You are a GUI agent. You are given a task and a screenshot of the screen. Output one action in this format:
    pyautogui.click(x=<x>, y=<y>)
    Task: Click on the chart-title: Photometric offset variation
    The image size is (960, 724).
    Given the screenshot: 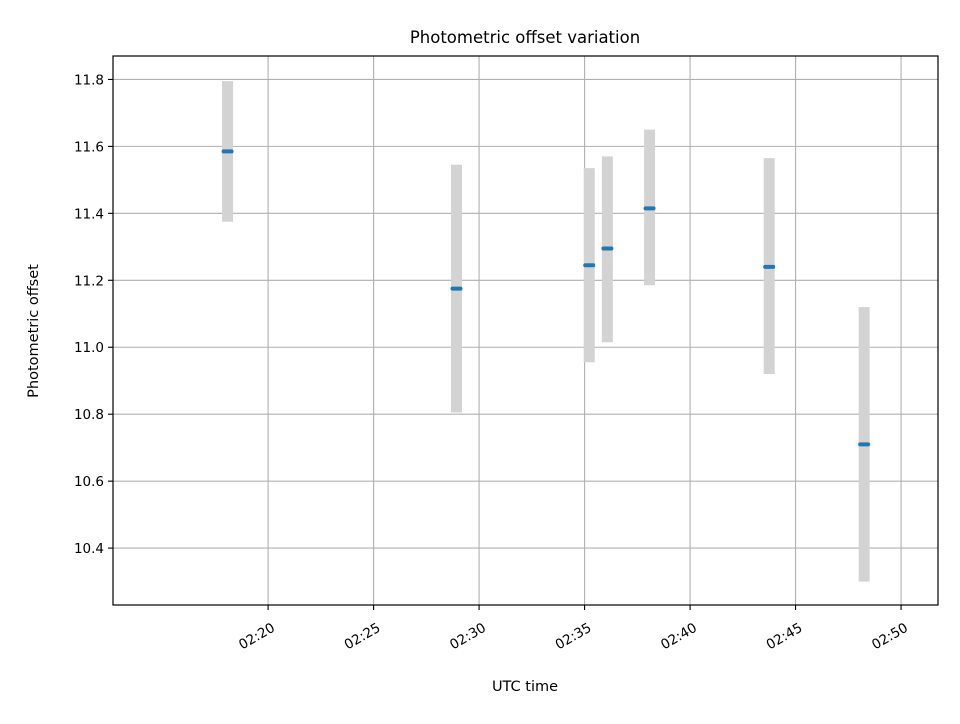 What is the action you would take?
    pyautogui.click(x=525, y=37)
    